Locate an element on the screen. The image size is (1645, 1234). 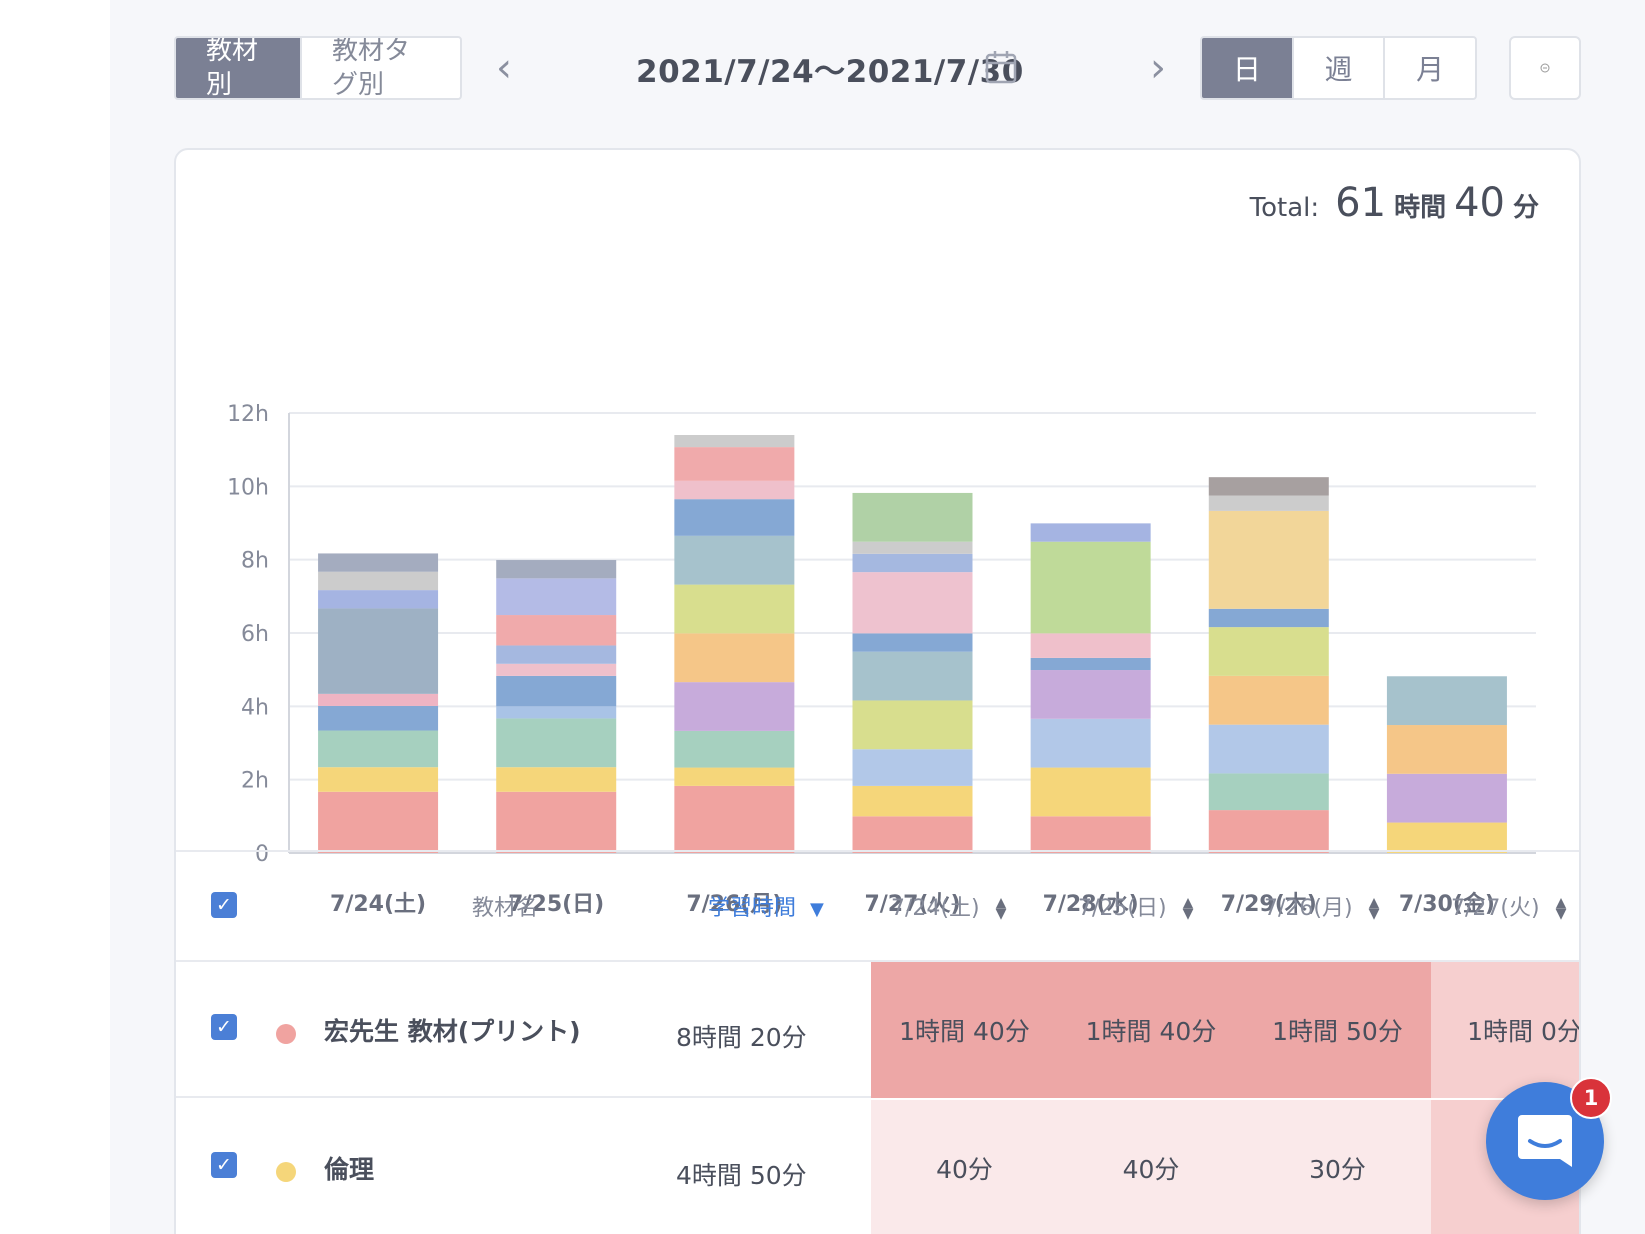
settings-button is located at coordinates (1545, 68).